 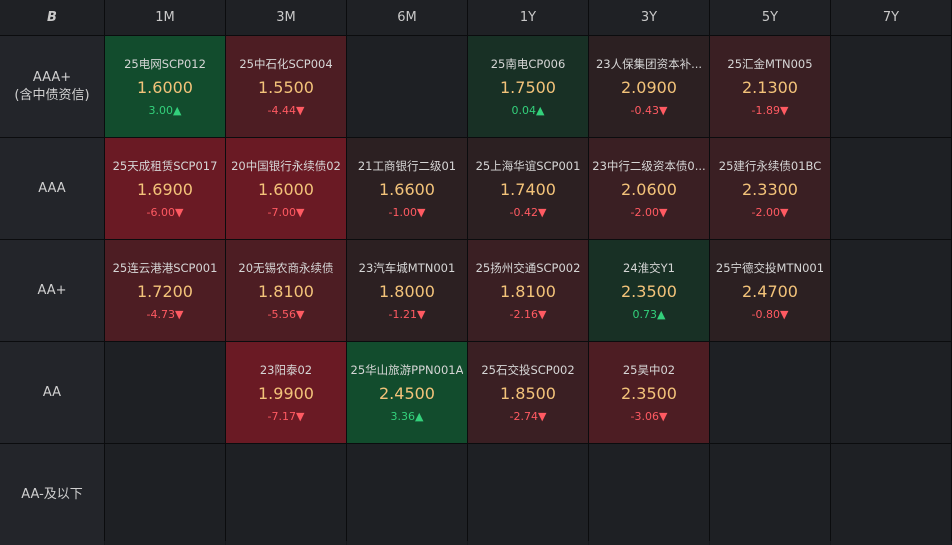 I want to click on bond-content: 23阳泰02 1.9900 -7.17▼, so click(x=286, y=392).